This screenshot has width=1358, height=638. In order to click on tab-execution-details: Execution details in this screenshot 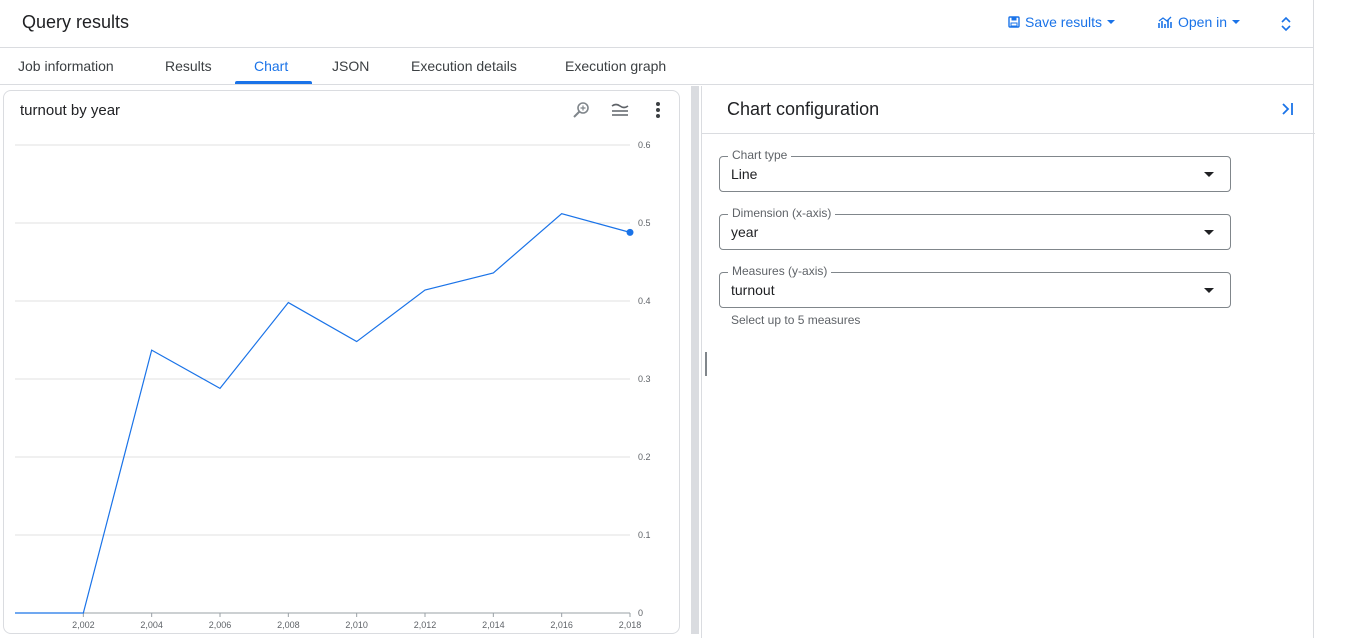, I will do `click(464, 66)`.